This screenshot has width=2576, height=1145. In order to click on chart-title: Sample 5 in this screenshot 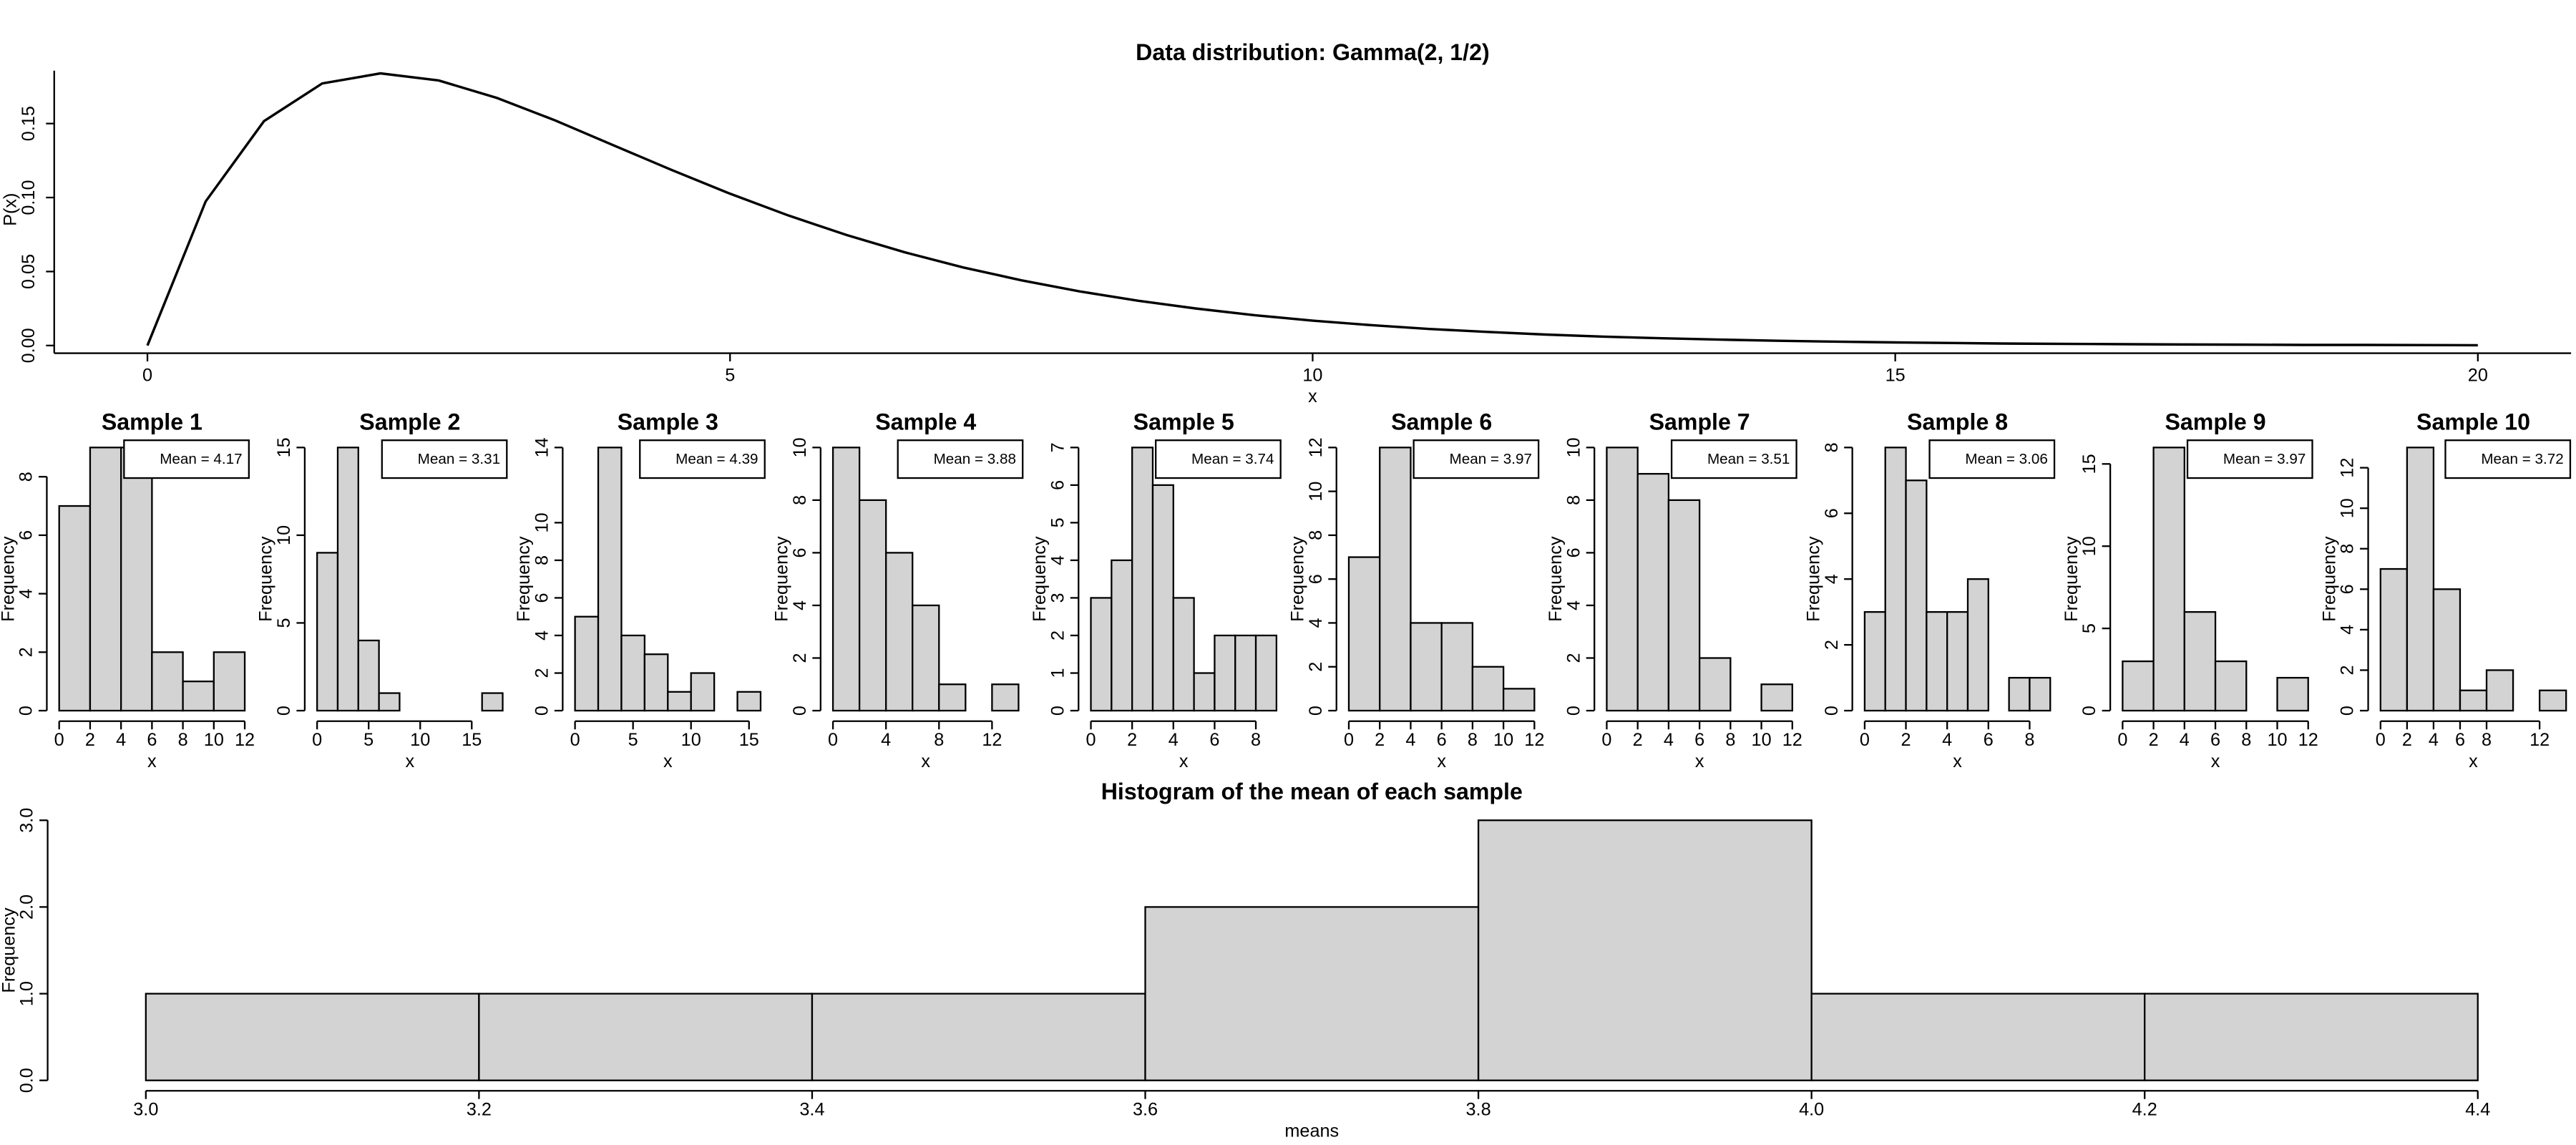, I will do `click(1183, 422)`.